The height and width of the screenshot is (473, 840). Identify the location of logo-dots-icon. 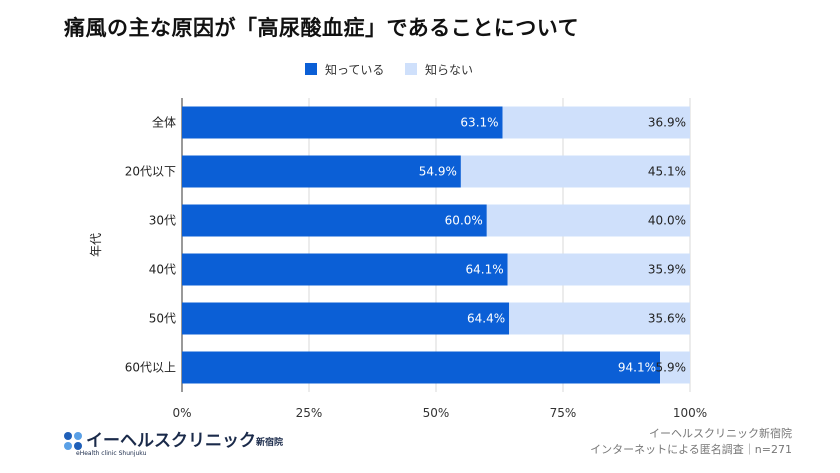
(73, 441).